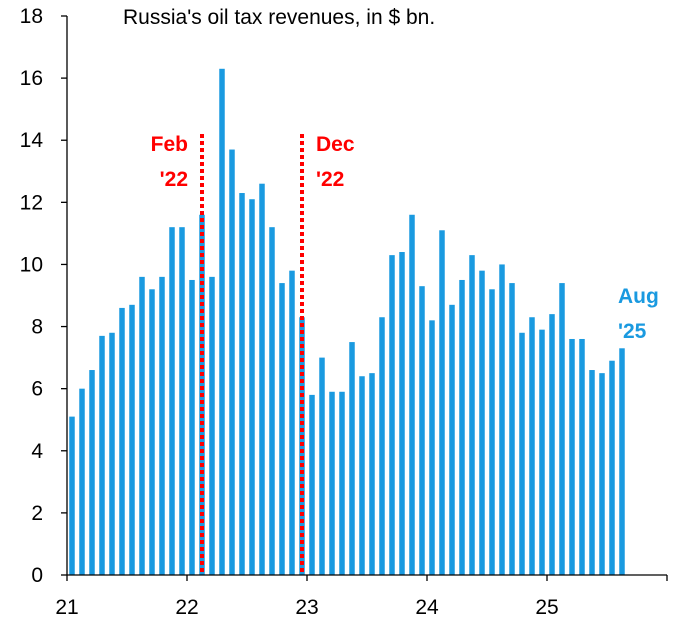 This screenshot has height=627, width=681. What do you see at coordinates (361, 596) in the screenshot?
I see `x-axis: 21 22 23 24 25` at bounding box center [361, 596].